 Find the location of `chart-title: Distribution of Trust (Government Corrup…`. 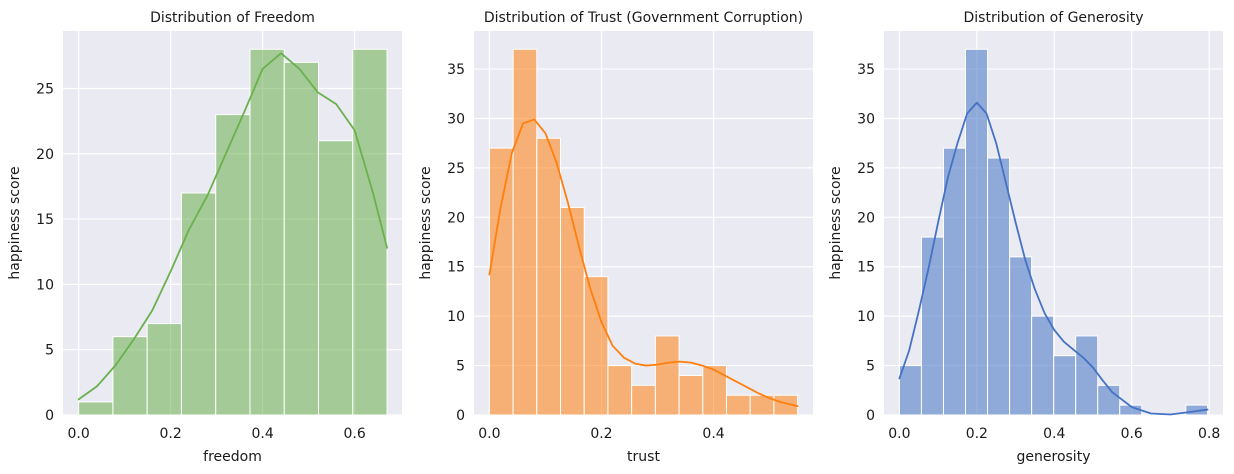

chart-title: Distribution of Trust (Government Corrup… is located at coordinates (643, 18).